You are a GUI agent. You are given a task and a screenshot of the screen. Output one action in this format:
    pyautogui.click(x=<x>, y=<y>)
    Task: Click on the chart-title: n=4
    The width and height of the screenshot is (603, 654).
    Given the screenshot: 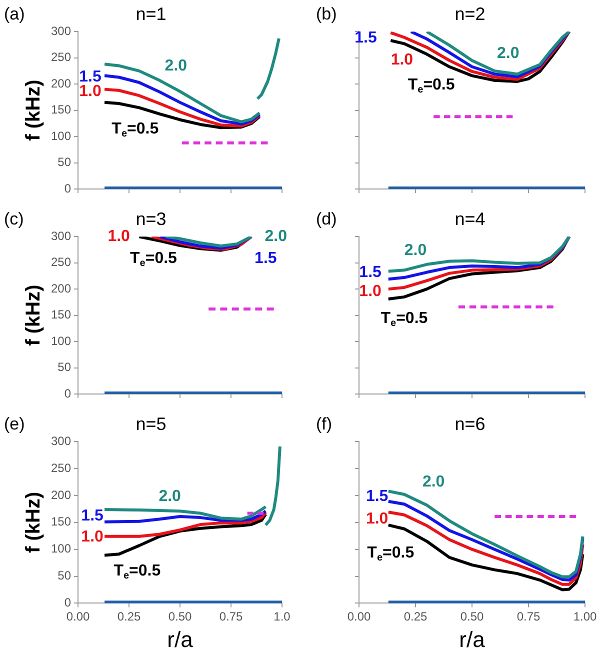 What is the action you would take?
    pyautogui.click(x=470, y=218)
    